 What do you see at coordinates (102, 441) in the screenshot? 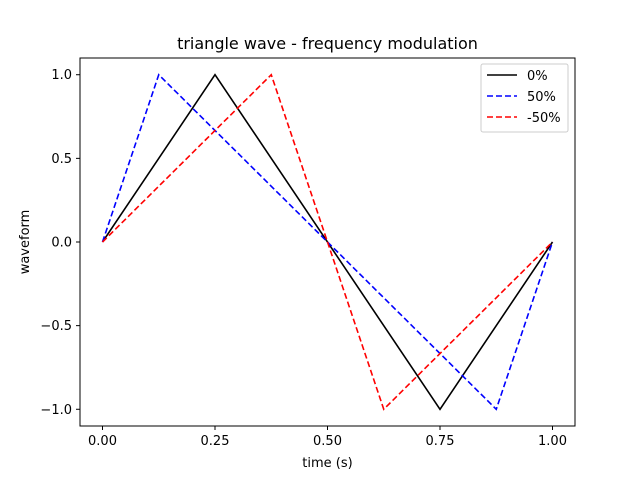
I see `x-tick-label: 0.00` at bounding box center [102, 441].